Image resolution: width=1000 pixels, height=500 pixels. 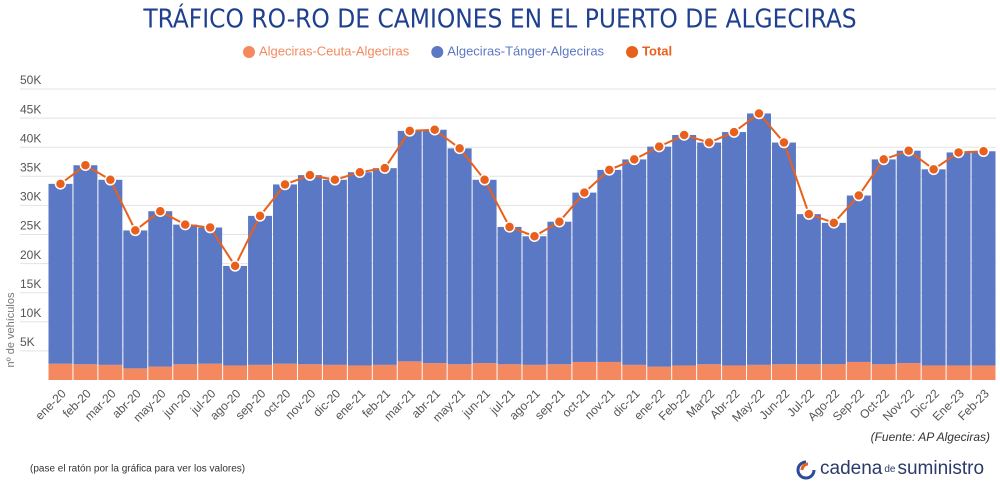 I want to click on y-tick-label: 5K, so click(x=27, y=342).